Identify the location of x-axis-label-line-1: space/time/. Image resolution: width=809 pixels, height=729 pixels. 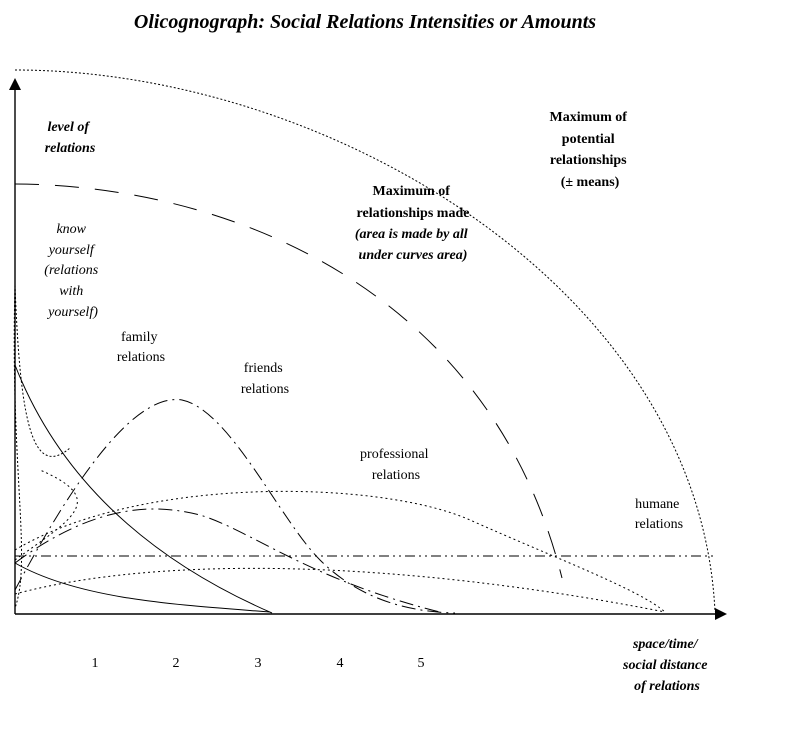
(665, 644).